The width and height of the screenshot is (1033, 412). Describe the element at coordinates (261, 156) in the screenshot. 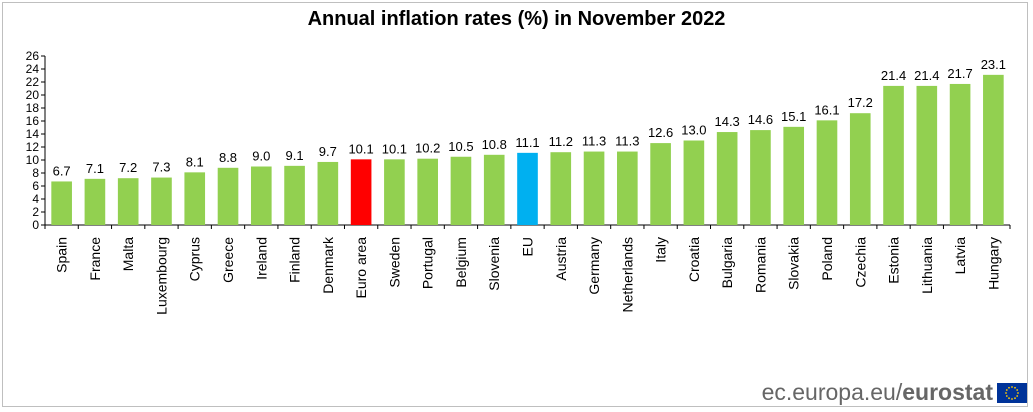

I see `data-label: 9.0` at that location.